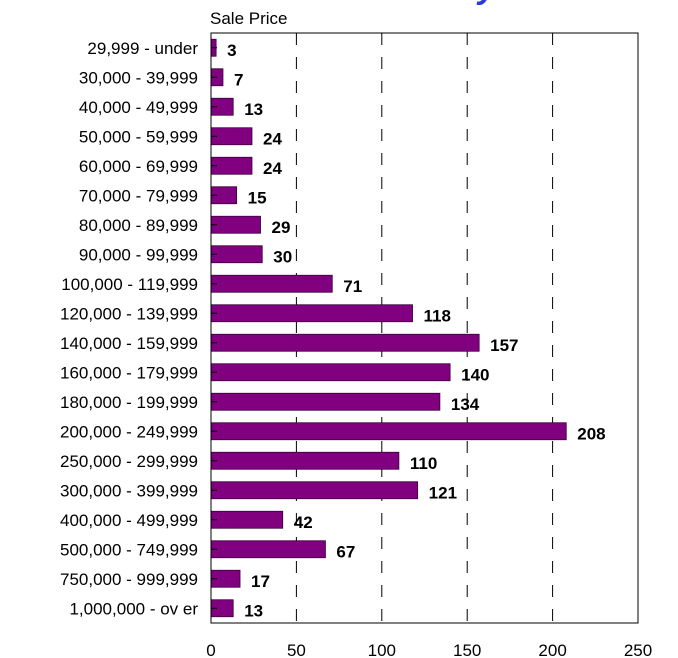 The height and width of the screenshot is (658, 678). What do you see at coordinates (142, 48) in the screenshot?
I see `category-label: 29,999 - under` at bounding box center [142, 48].